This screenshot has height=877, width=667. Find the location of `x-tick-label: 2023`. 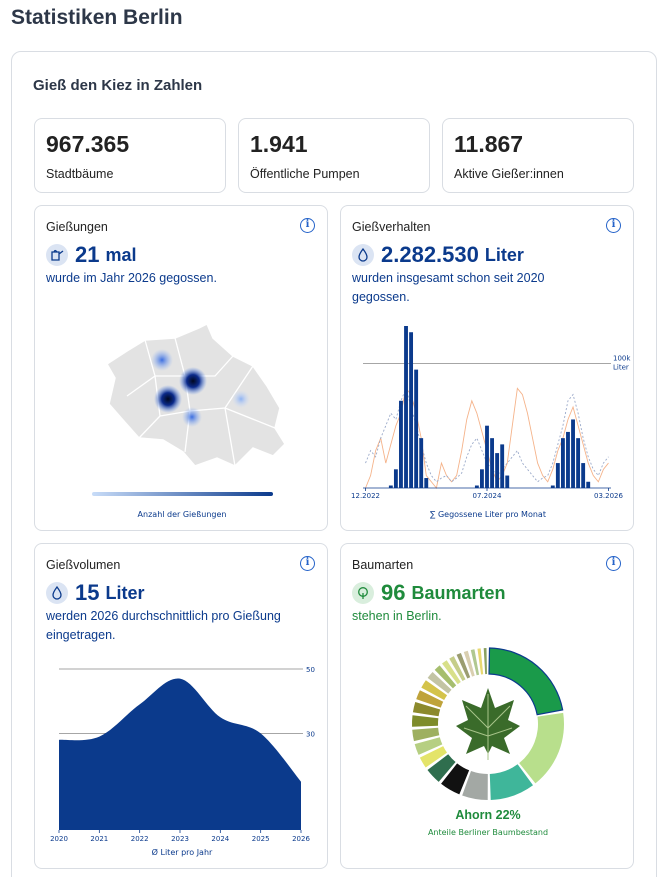

x-tick-label: 2023 is located at coordinates (180, 839).